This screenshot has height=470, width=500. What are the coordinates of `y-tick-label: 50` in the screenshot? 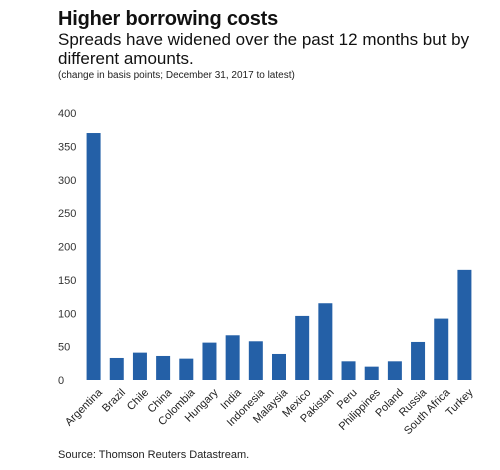 It's located at (64, 348).